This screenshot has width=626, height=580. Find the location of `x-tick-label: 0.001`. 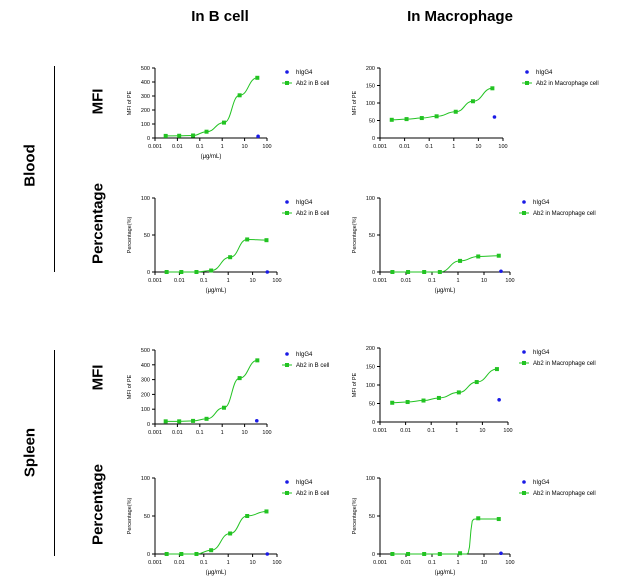

x-tick-label: 0.001 is located at coordinates (380, 563).